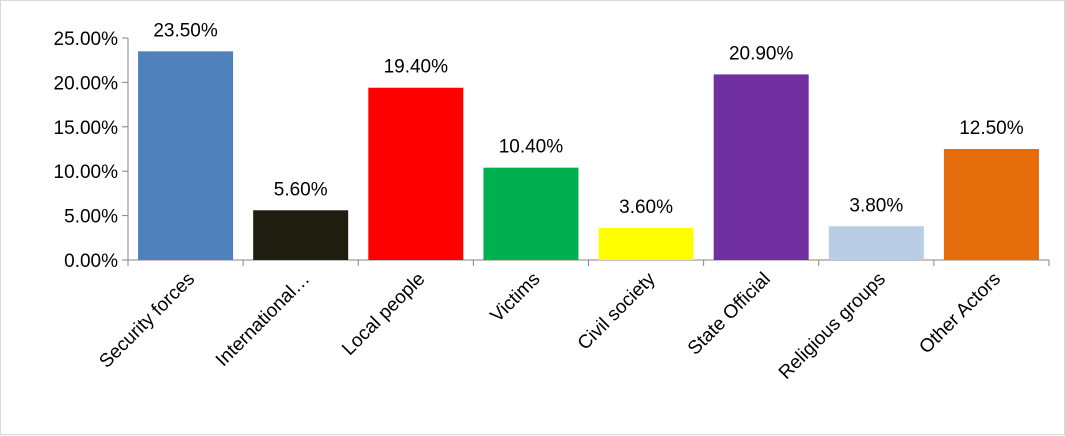  Describe the element at coordinates (86, 39) in the screenshot. I see `y-tick-label: 25.00%` at that location.